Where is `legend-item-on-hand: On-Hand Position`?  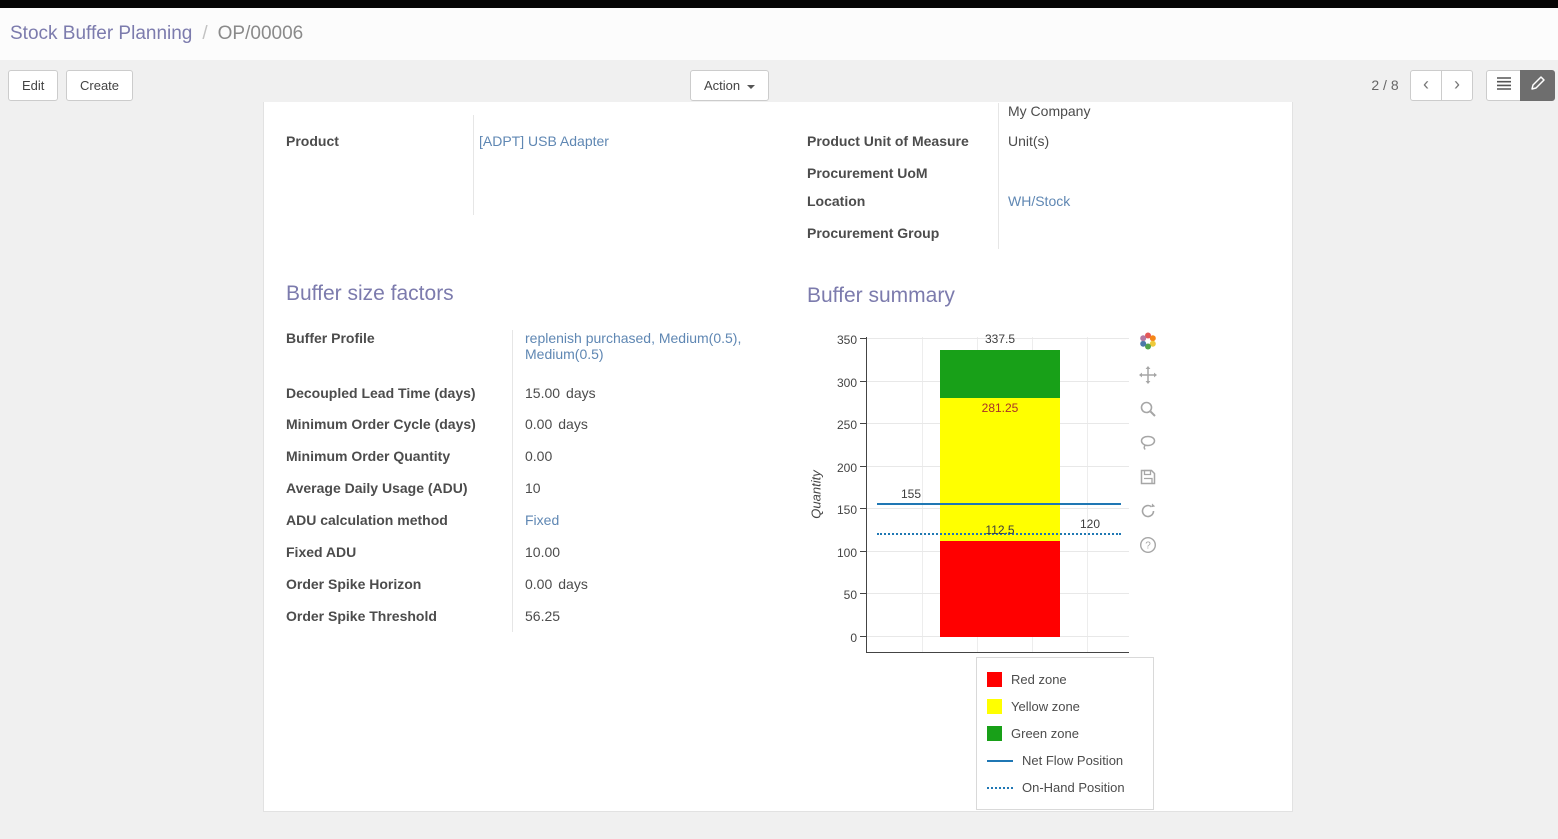 legend-item-on-hand: On-Hand Position is located at coordinates (1065, 787).